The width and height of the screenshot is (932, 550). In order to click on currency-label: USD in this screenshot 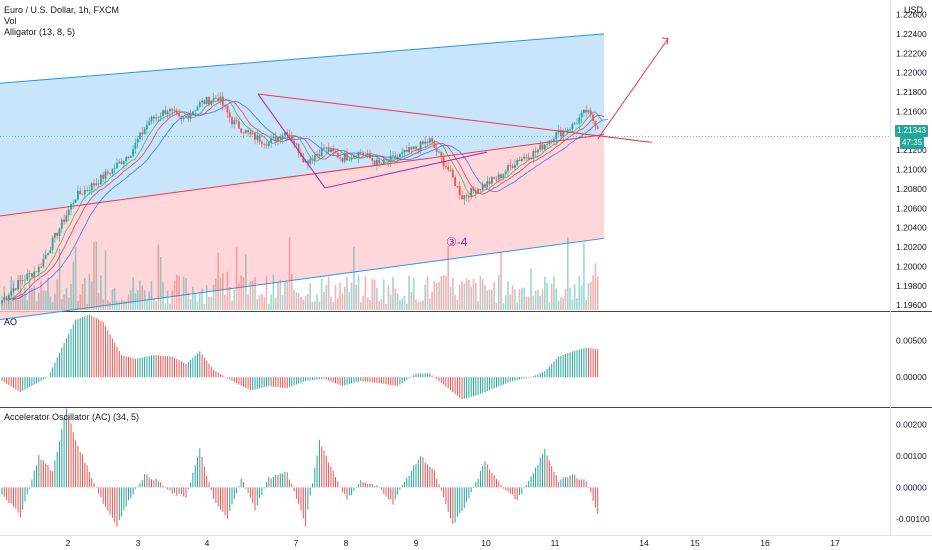, I will do `click(914, 10)`.